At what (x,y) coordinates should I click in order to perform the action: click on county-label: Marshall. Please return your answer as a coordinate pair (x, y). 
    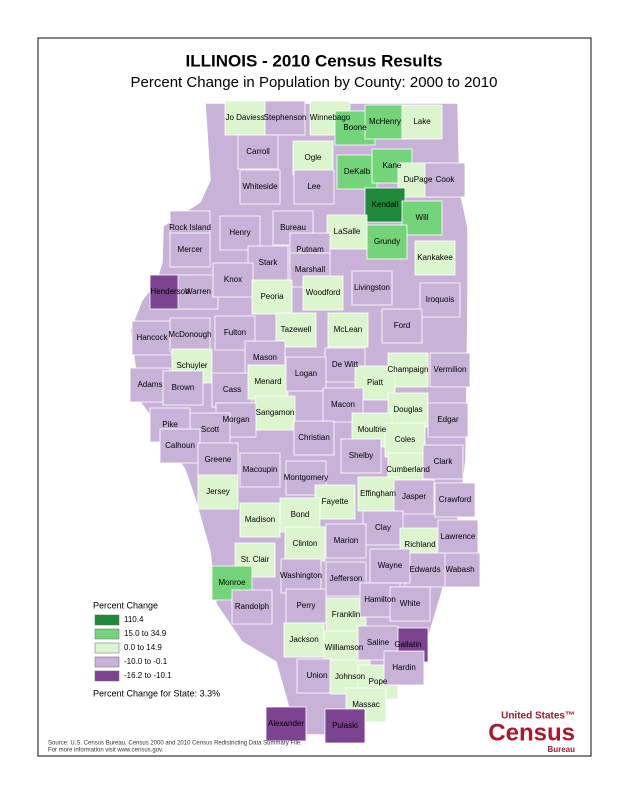
    Looking at the image, I should click on (310, 269).